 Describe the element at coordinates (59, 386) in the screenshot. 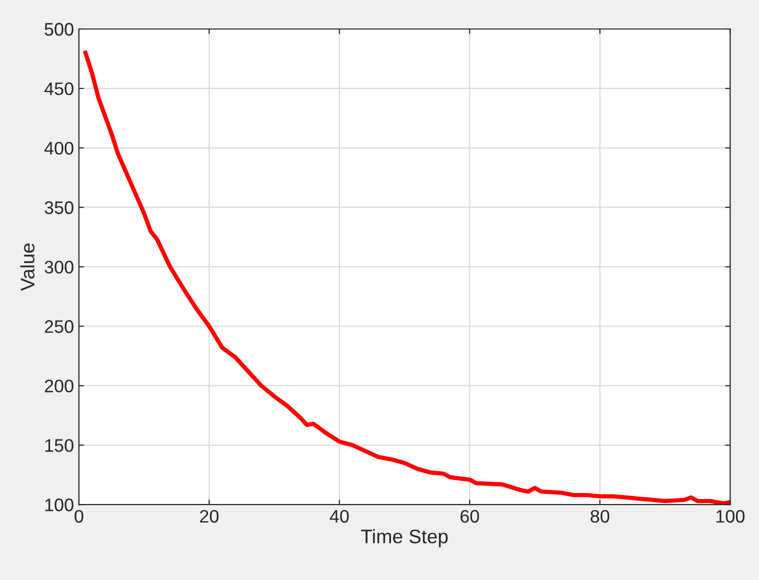

I see `y-tick-label: 200` at that location.